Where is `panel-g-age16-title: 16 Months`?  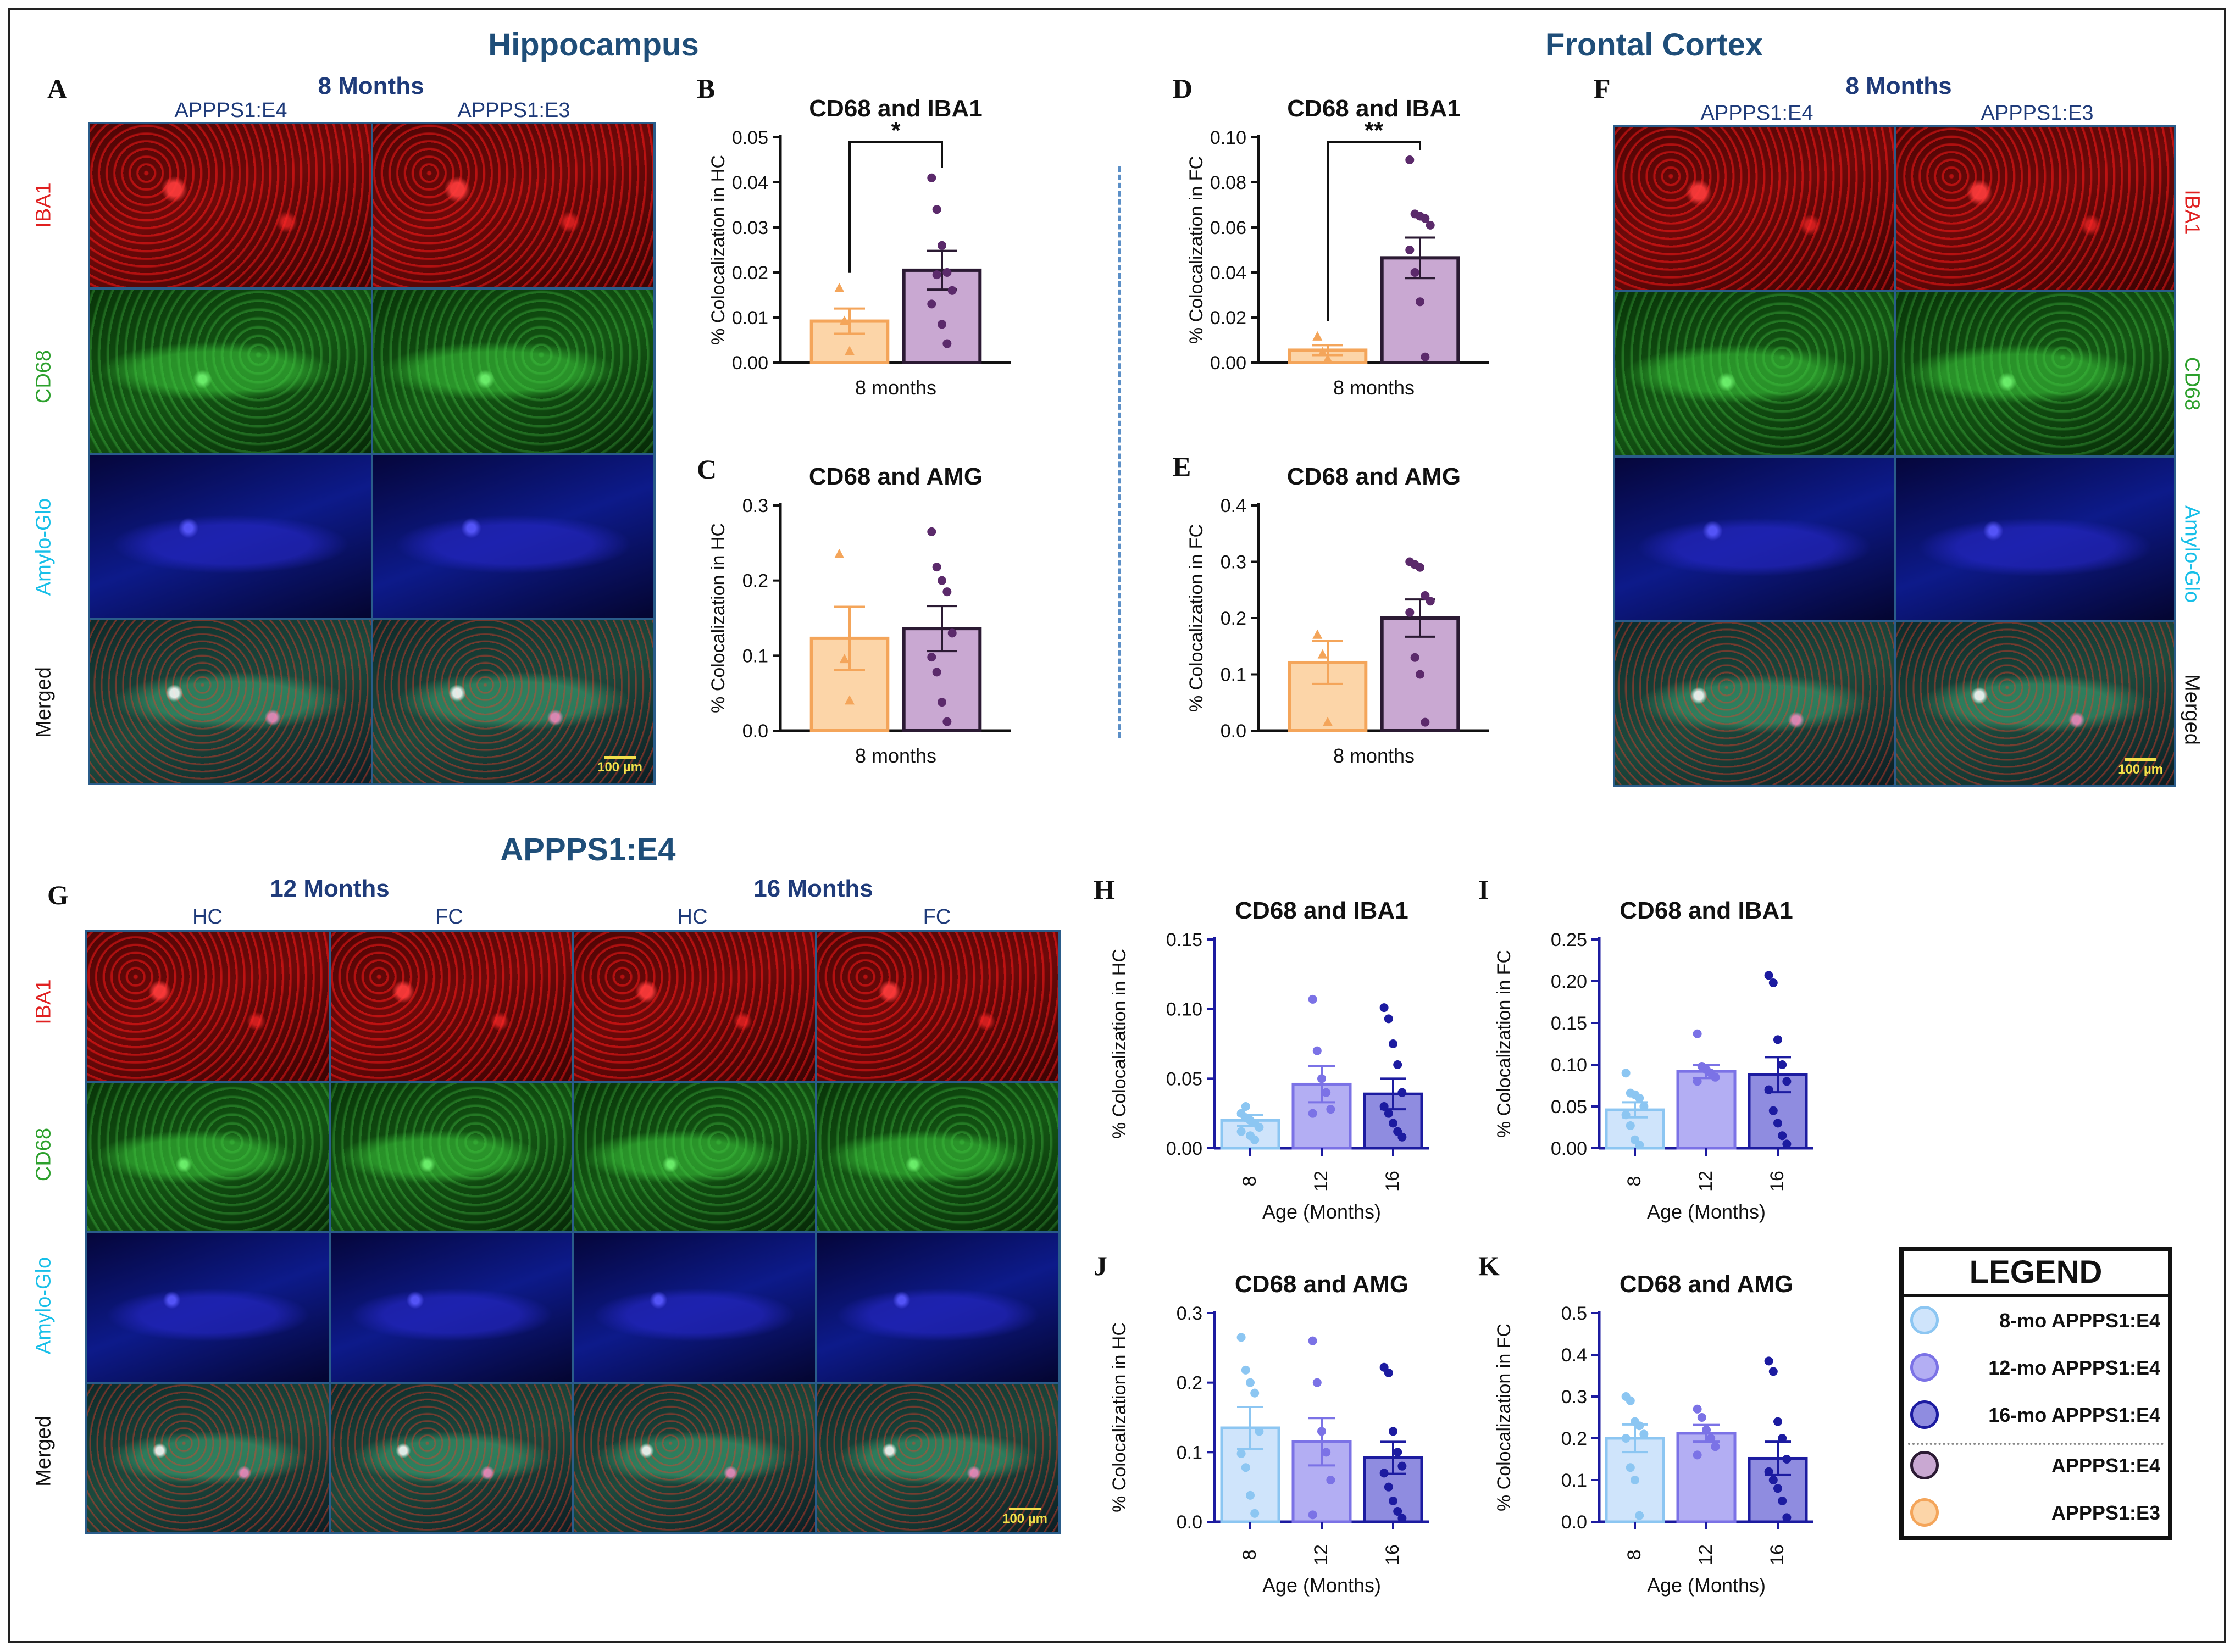 panel-g-age16-title: 16 Months is located at coordinates (813, 888).